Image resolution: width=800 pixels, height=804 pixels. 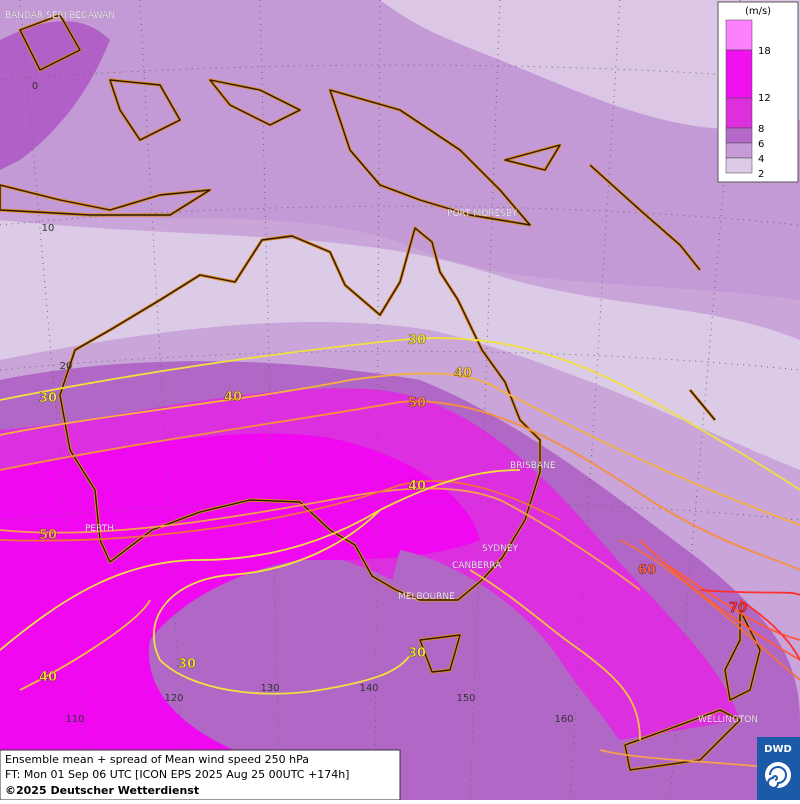 I want to click on footer-box, so click(x=200, y=775).